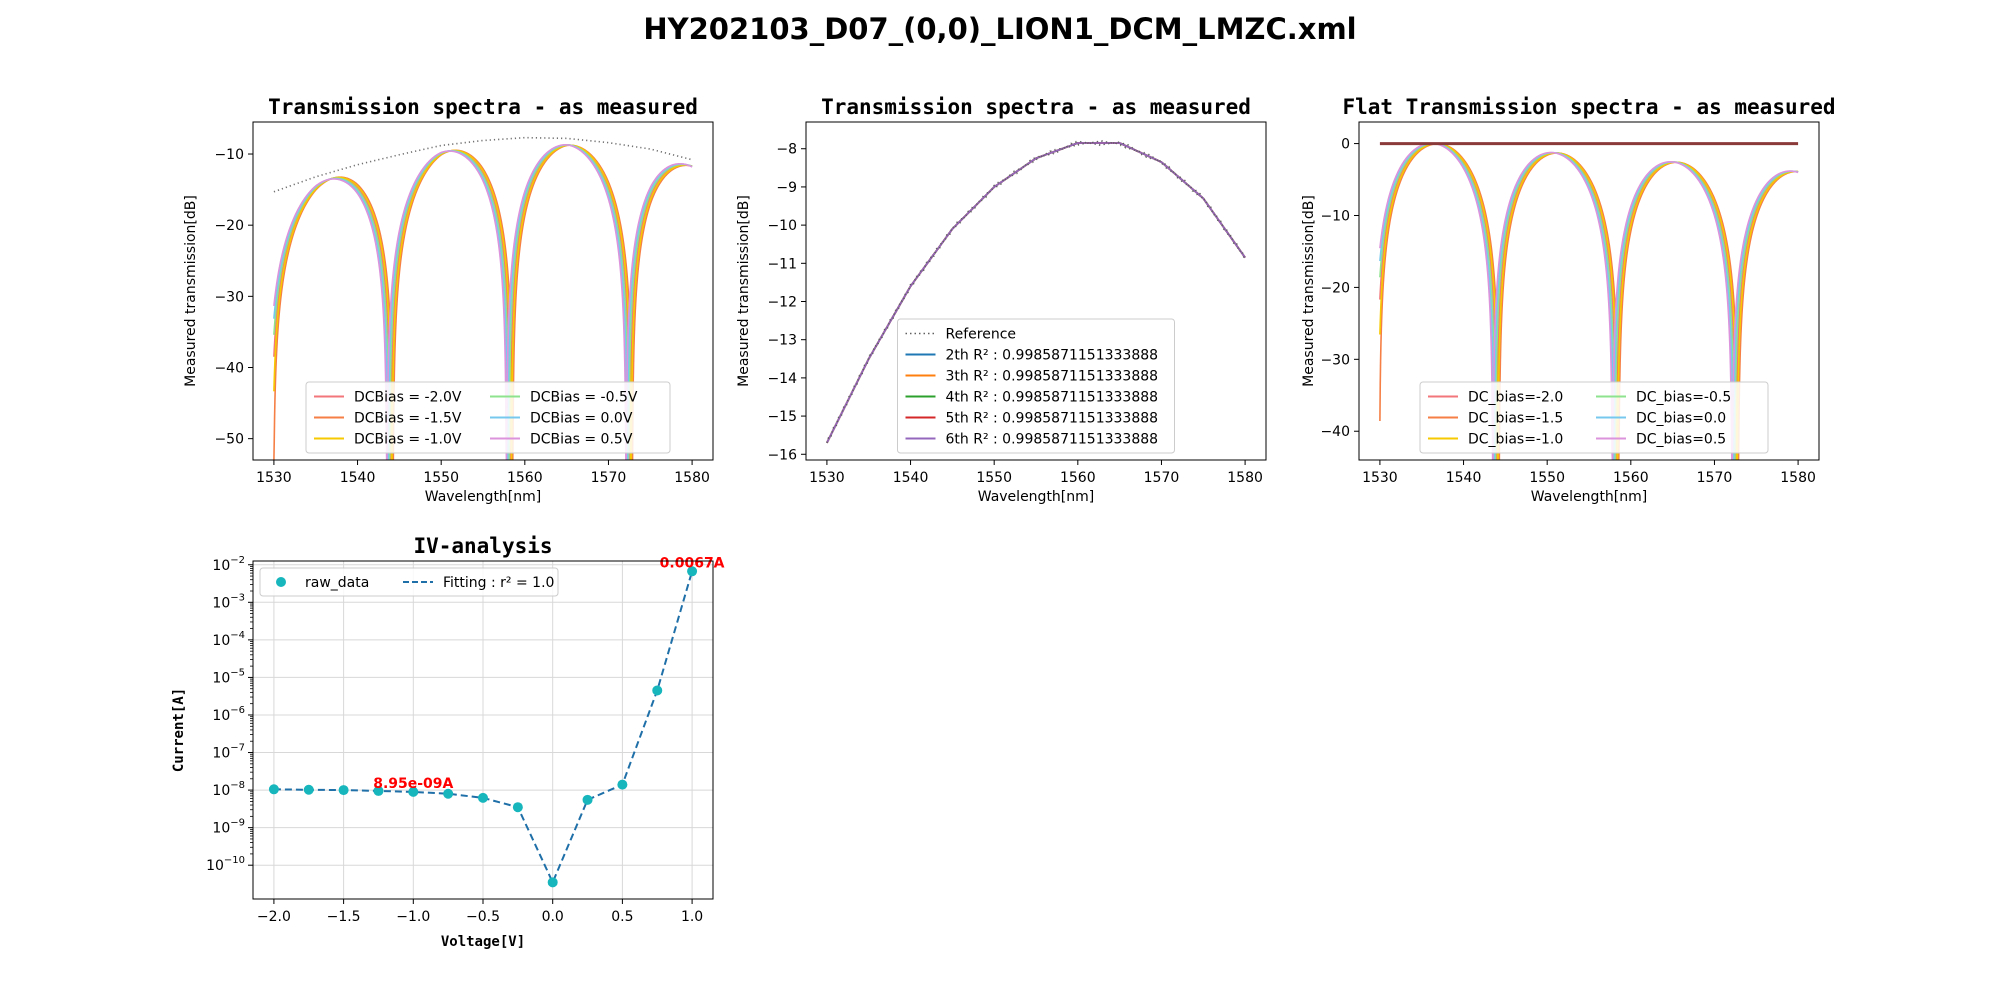 This screenshot has width=2000, height=1000. I want to click on x-tick-label: 1.0, so click(692, 917).